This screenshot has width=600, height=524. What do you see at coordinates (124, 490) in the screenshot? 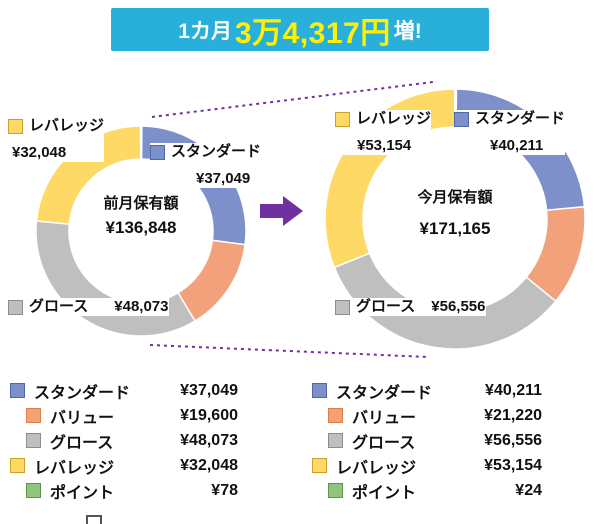
I see `legend-row: ポイント ¥78` at bounding box center [124, 490].